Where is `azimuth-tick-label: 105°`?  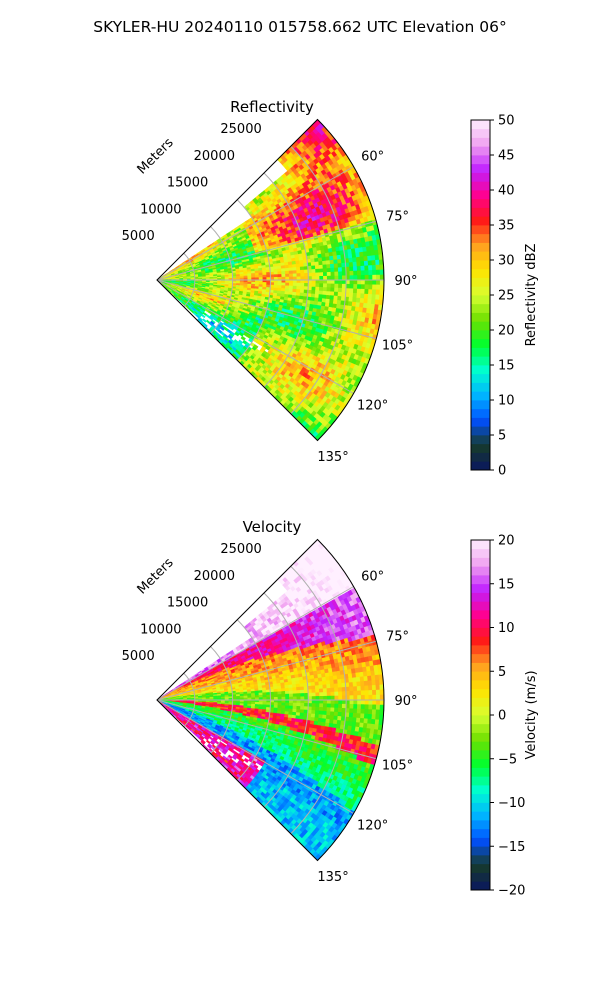 azimuth-tick-label: 105° is located at coordinates (397, 345).